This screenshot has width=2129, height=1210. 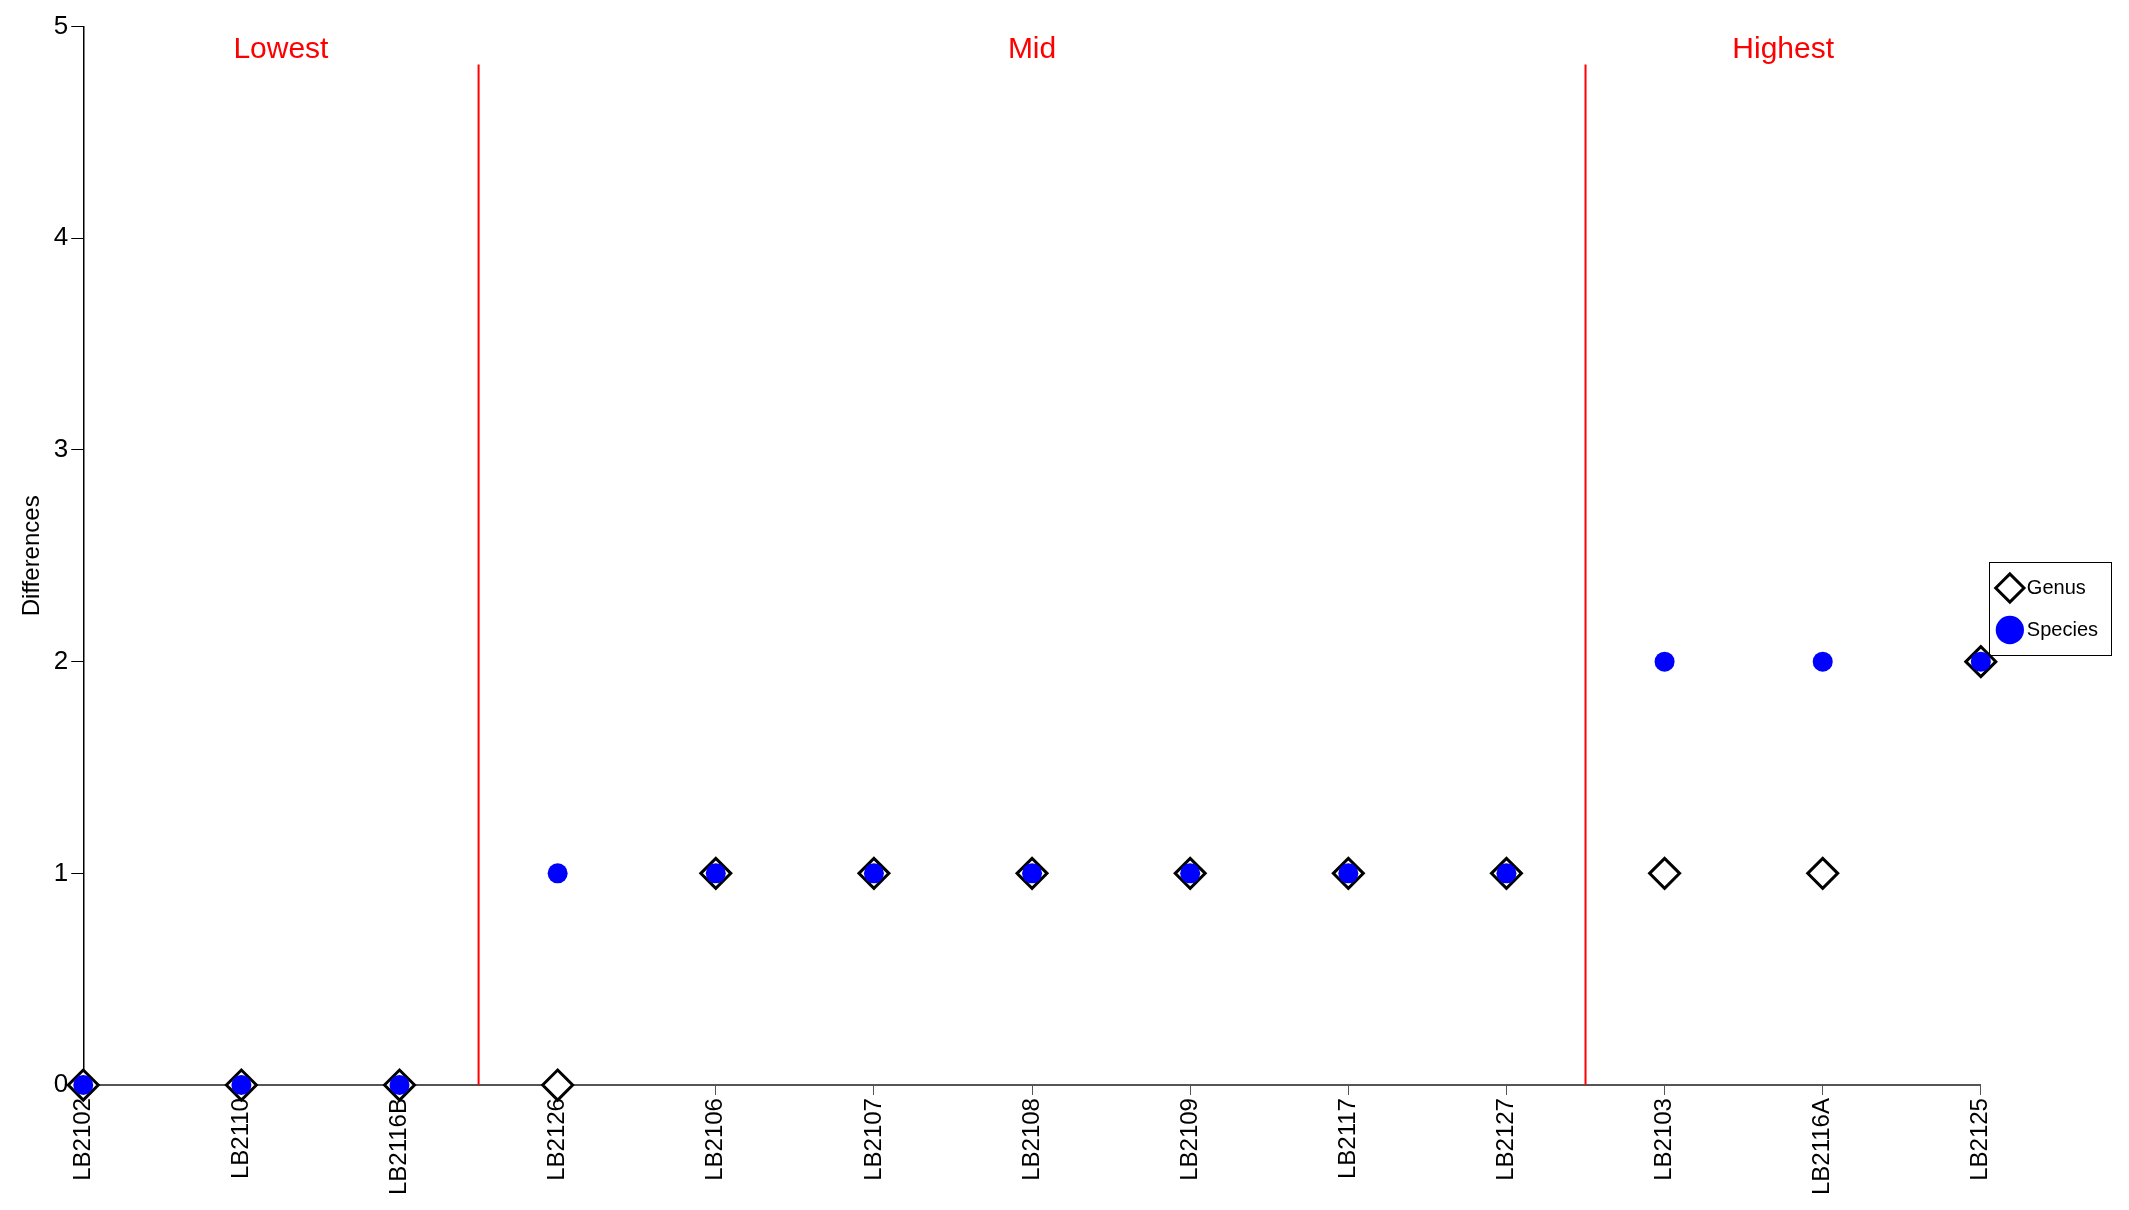 What do you see at coordinates (1979, 1139) in the screenshot?
I see `x-tick-label: LB2125` at bounding box center [1979, 1139].